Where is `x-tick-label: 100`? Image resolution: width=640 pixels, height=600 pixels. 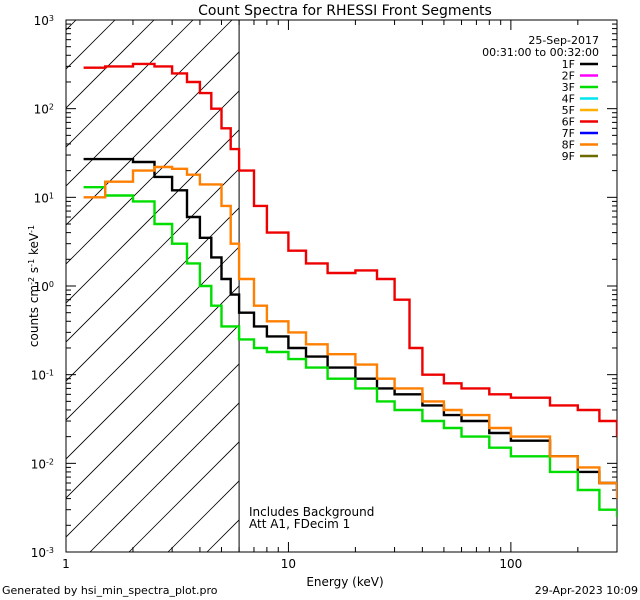 x-tick-label: 100 is located at coordinates (510, 564).